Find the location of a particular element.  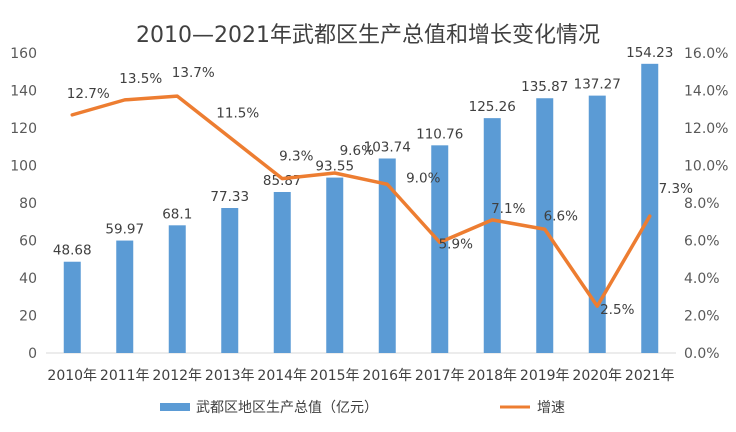

legend-bar-label: 武都区地区生产总值（亿元） is located at coordinates (287, 408).